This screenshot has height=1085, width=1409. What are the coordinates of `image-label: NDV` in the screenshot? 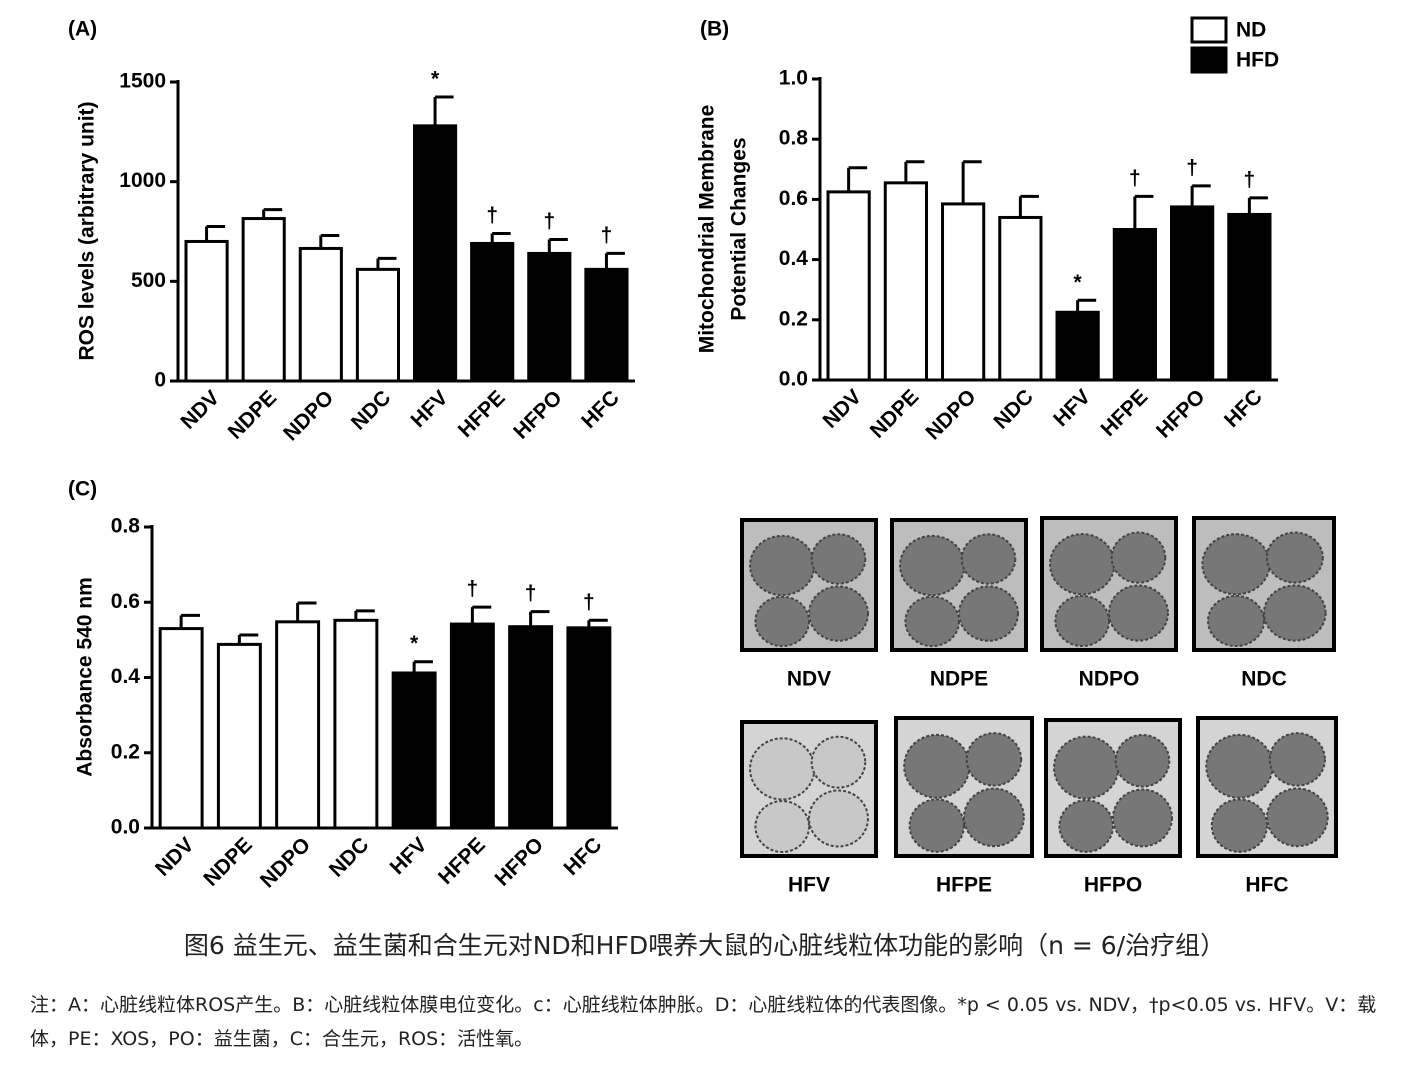 It's located at (809, 679).